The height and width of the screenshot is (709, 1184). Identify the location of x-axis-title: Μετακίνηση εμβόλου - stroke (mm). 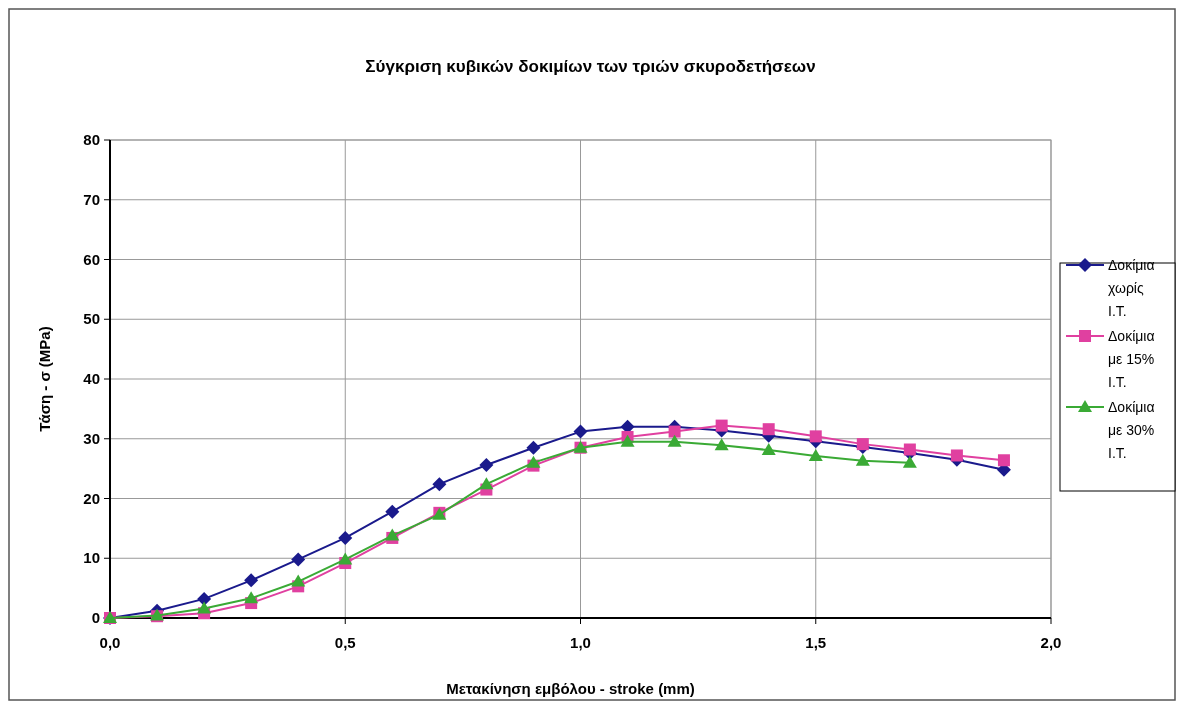
(570, 688).